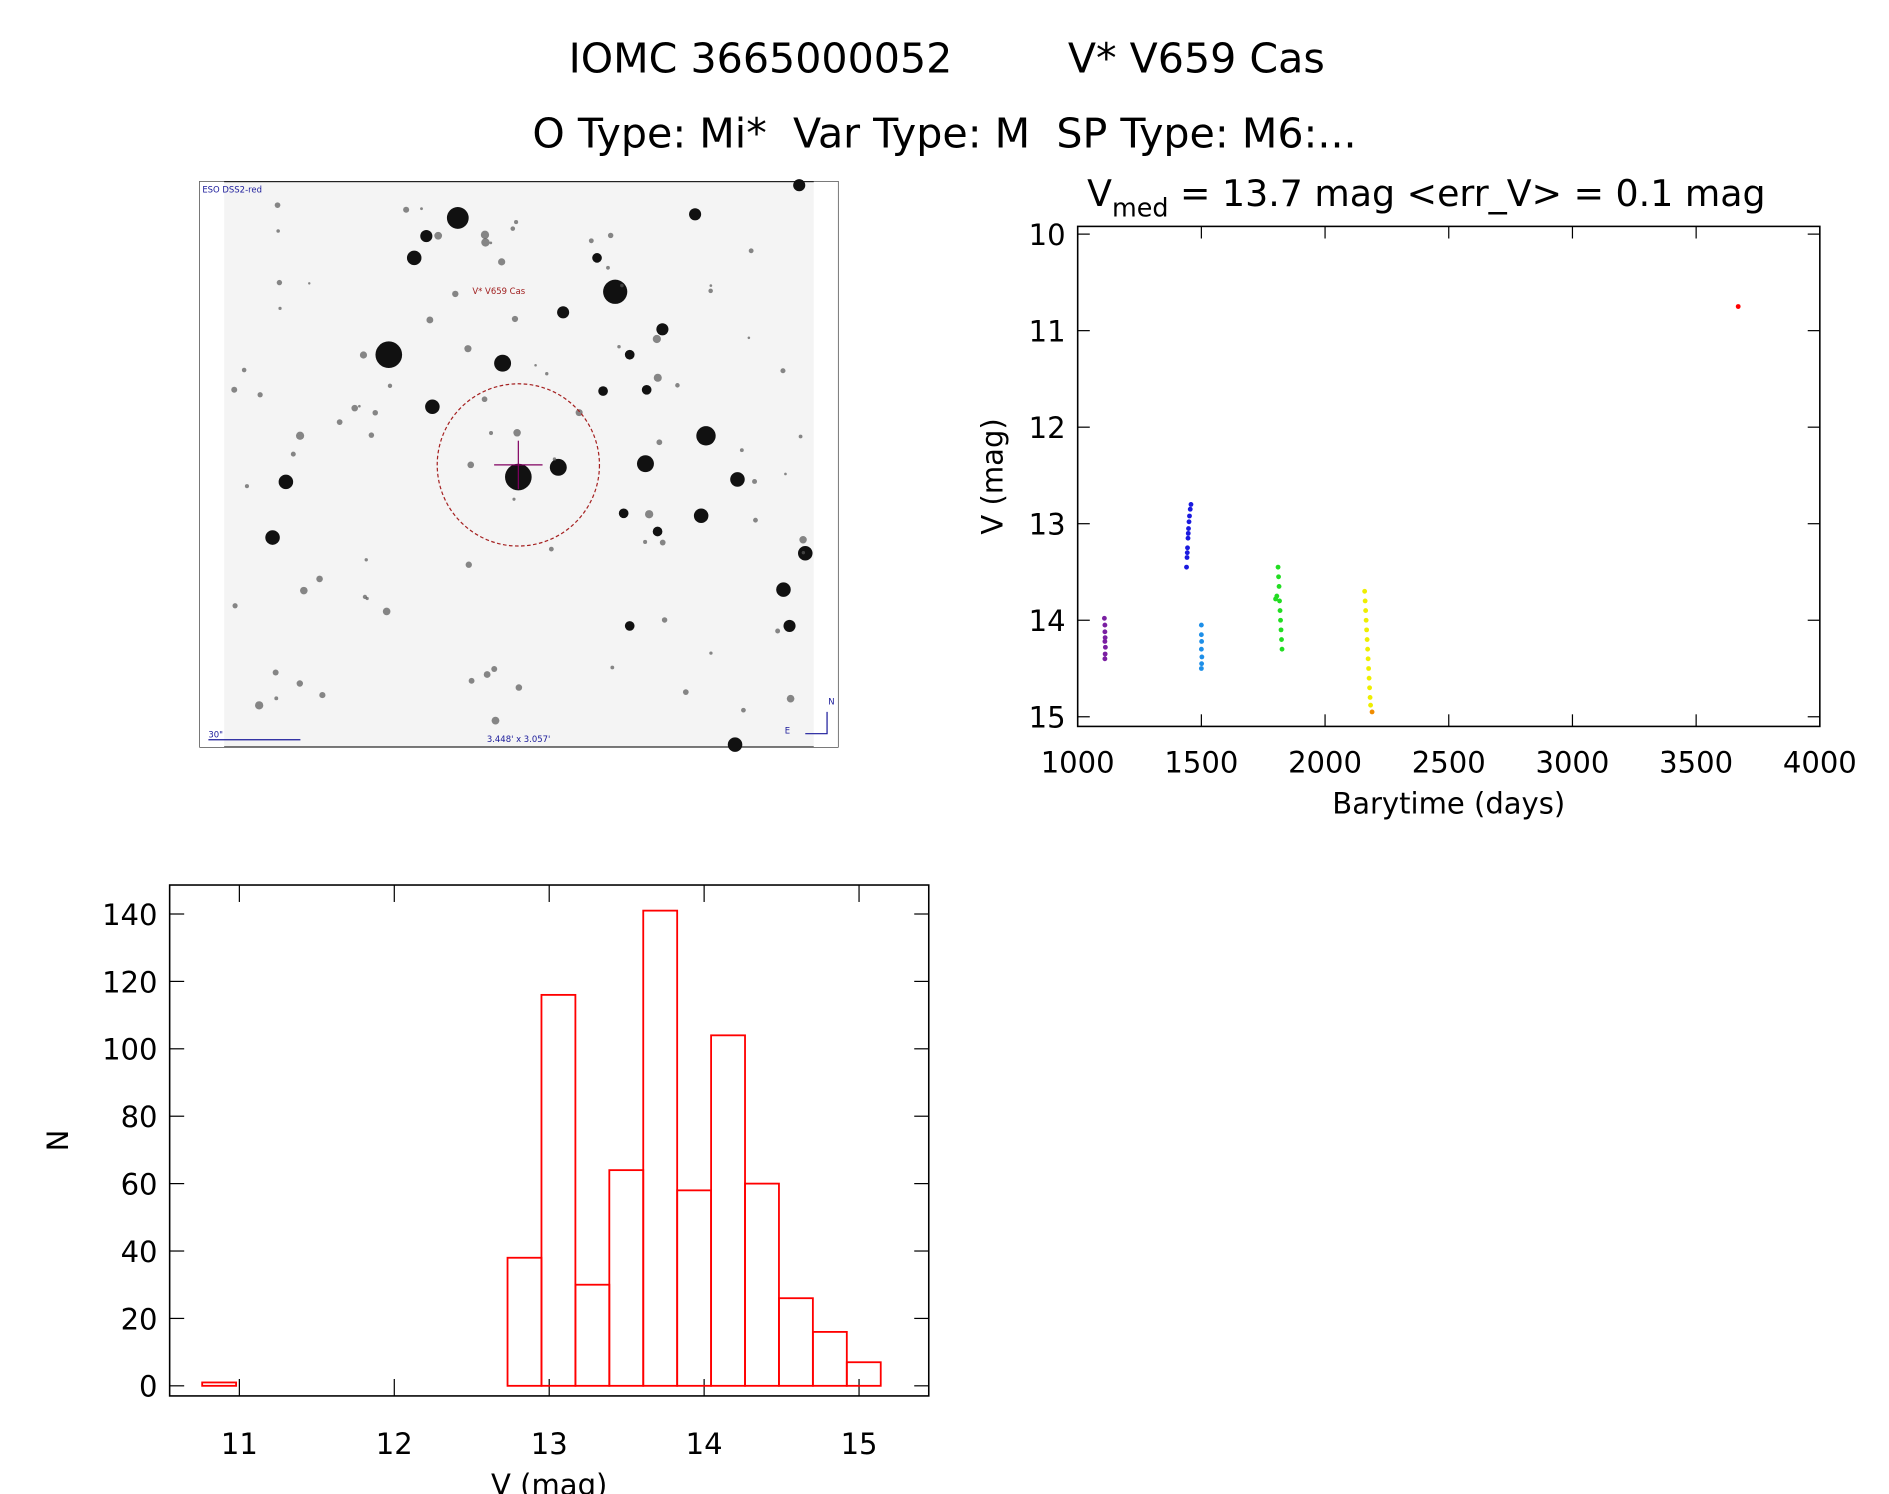  I want to click on x-tick-label: 2000, so click(1325, 762).